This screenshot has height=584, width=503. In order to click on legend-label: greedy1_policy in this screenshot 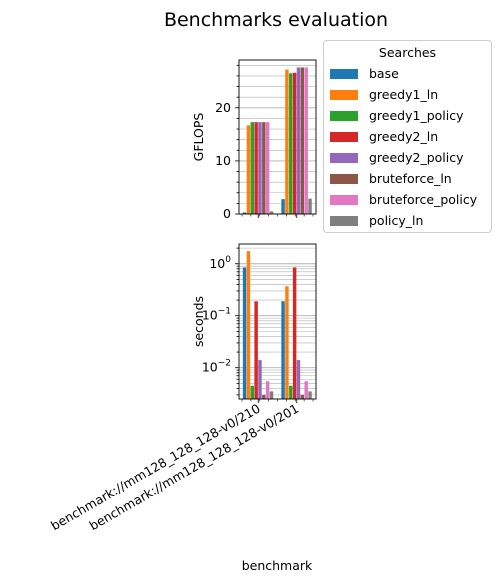, I will do `click(416, 115)`.